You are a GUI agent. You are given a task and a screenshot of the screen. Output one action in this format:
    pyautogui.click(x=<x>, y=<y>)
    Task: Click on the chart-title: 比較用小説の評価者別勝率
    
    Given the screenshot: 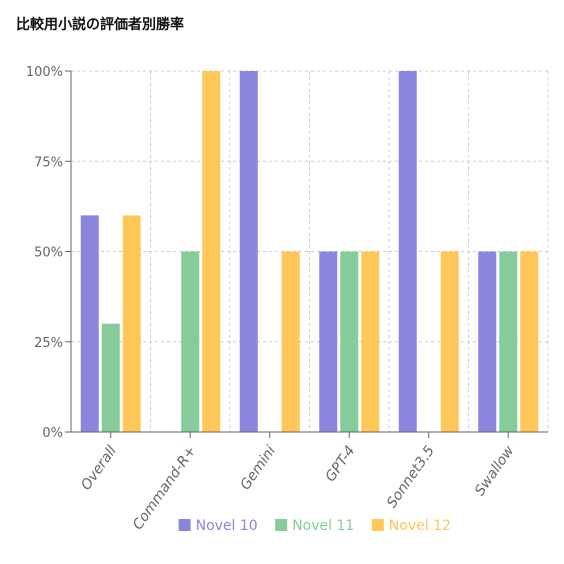 What is the action you would take?
    pyautogui.click(x=100, y=25)
    